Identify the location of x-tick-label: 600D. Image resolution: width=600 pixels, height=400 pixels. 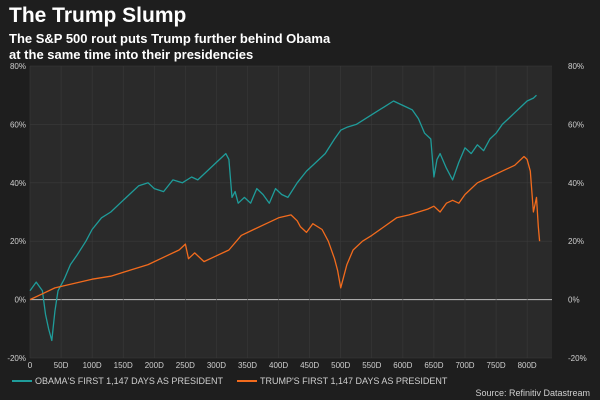
(402, 365).